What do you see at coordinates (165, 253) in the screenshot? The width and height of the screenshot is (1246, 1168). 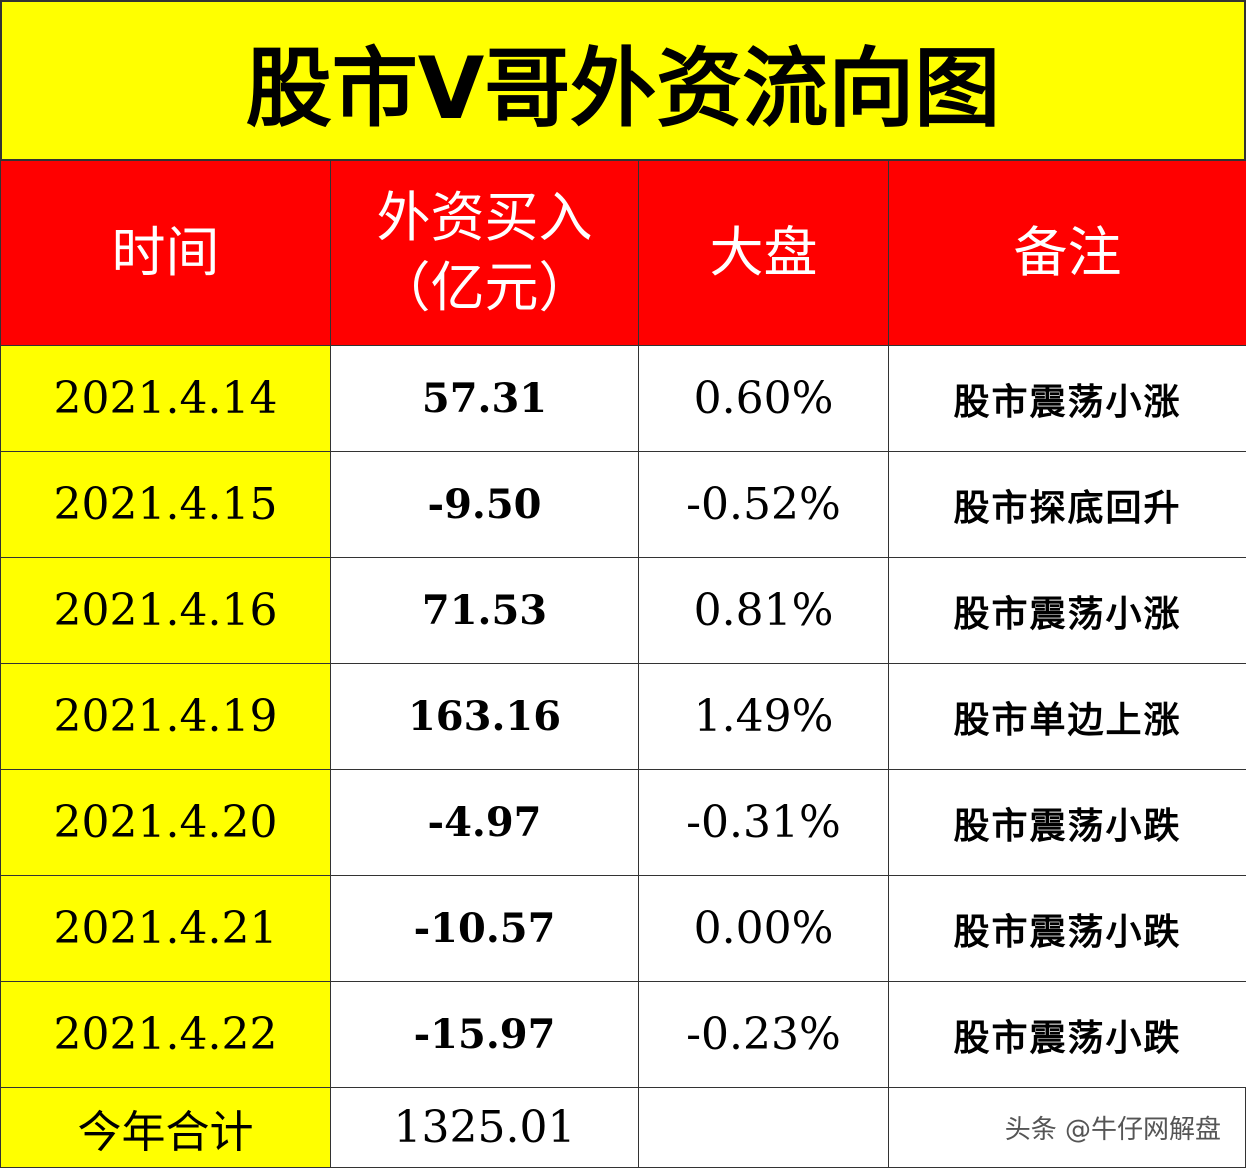 I see `column-header: 时间` at bounding box center [165, 253].